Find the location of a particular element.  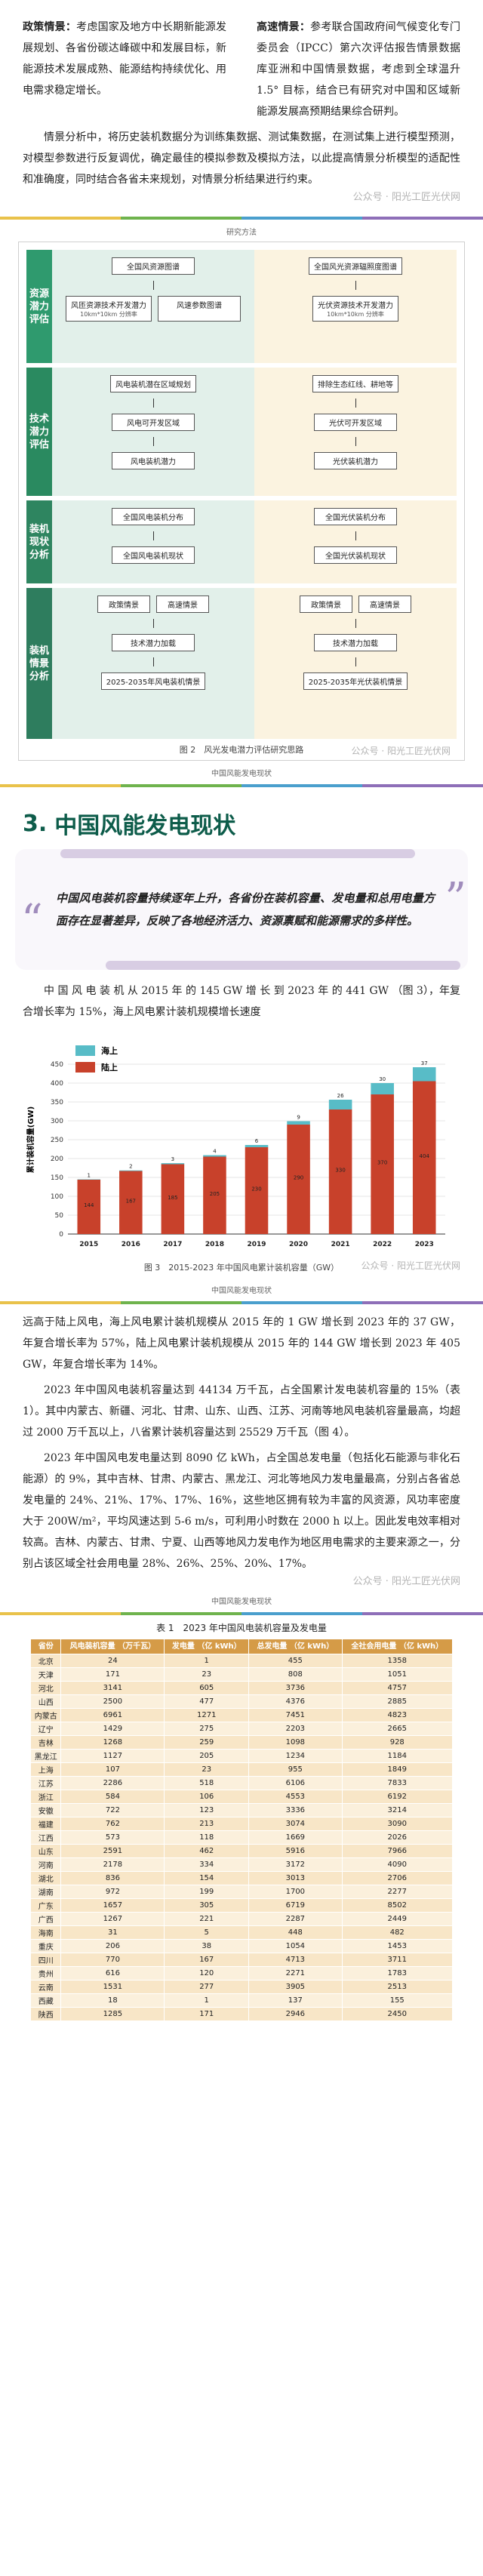

table-cell: 2203 is located at coordinates (295, 1729).